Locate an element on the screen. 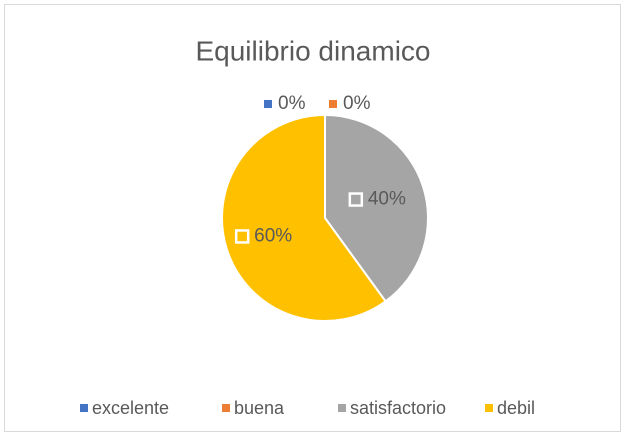  legend-label: buena is located at coordinates (259, 408).